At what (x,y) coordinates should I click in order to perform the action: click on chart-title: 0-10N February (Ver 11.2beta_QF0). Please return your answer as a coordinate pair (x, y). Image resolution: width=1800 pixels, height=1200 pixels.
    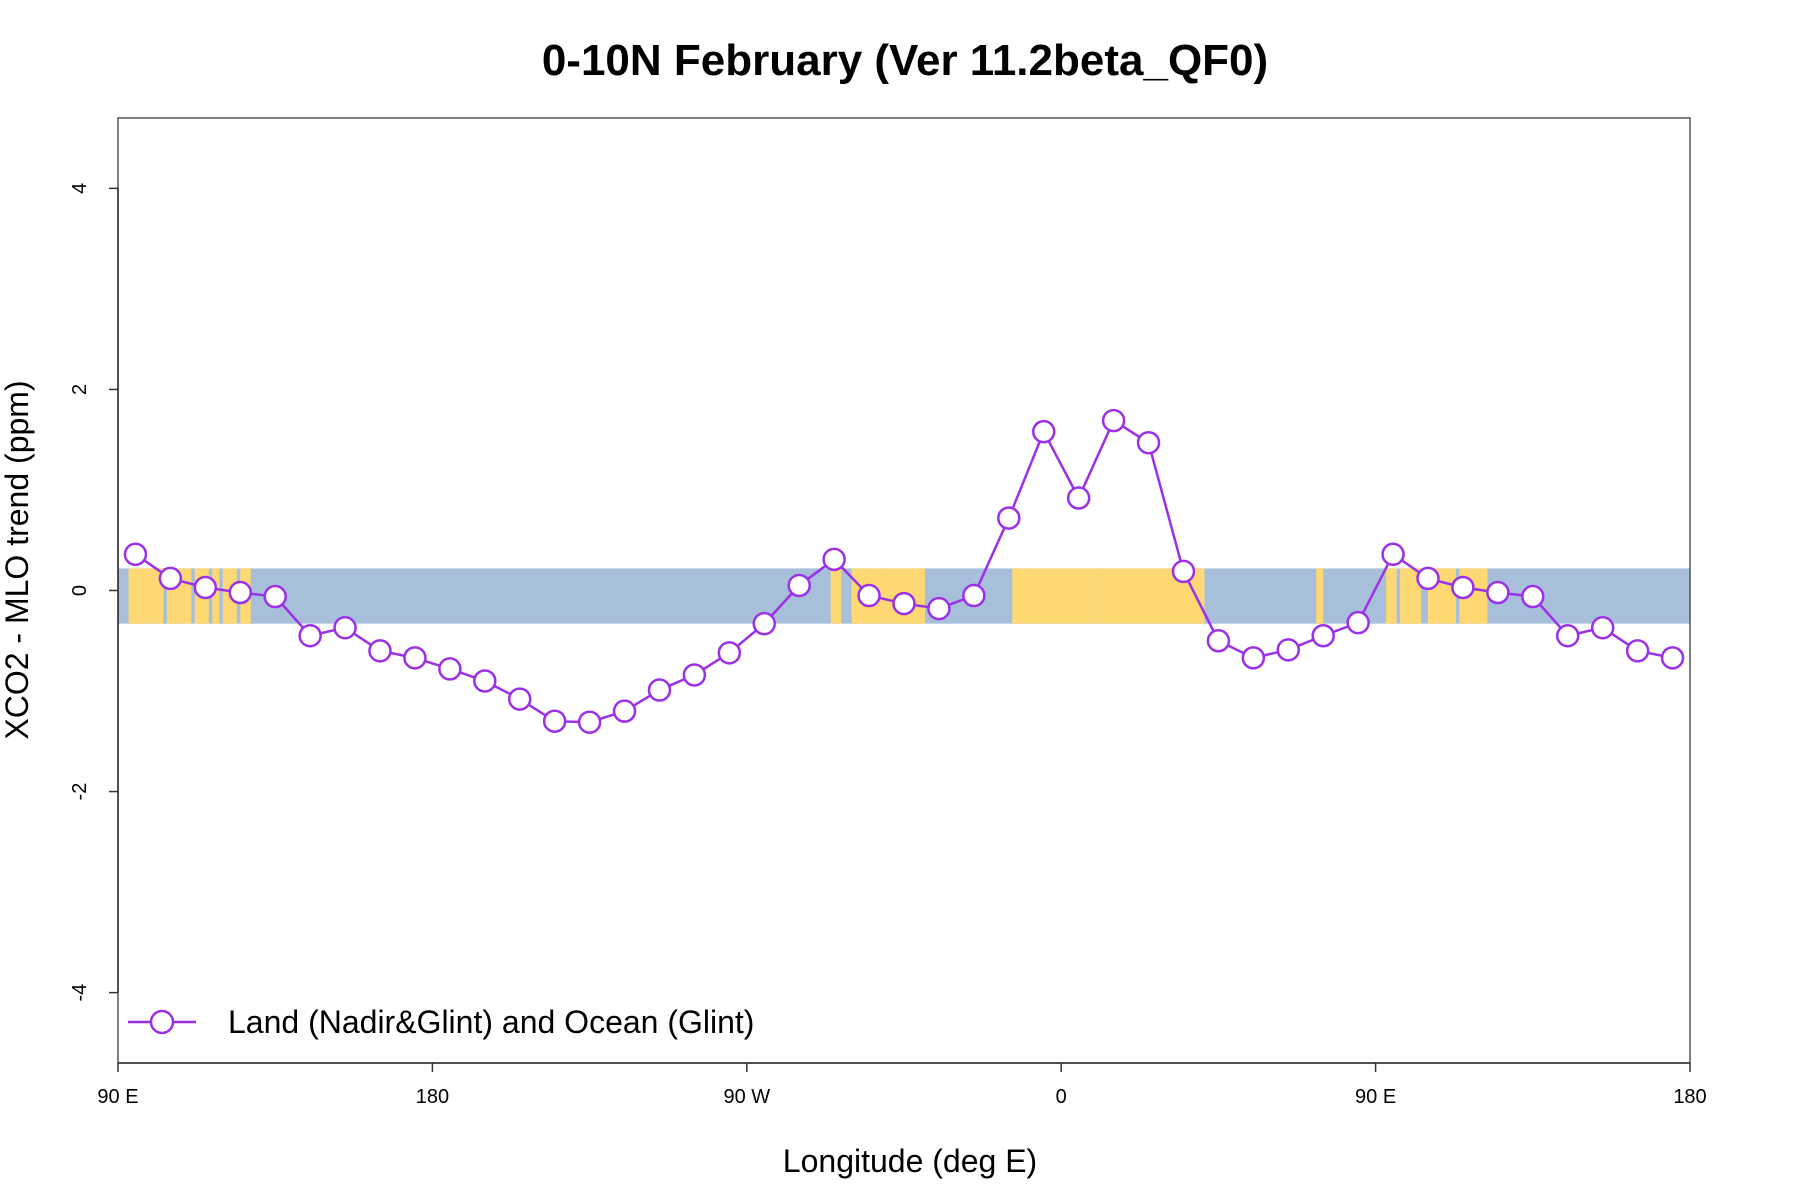
    Looking at the image, I should click on (905, 60).